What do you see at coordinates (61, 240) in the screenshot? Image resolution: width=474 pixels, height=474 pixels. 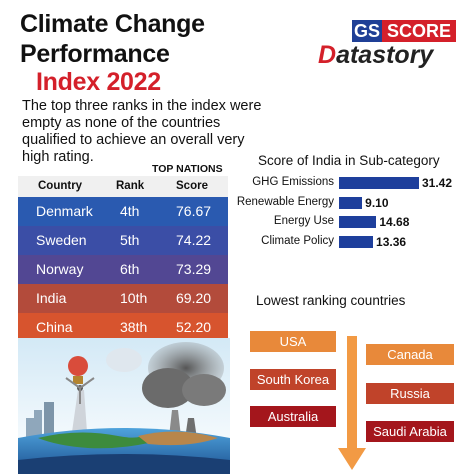 I see `cell-country: Sweden` at bounding box center [61, 240].